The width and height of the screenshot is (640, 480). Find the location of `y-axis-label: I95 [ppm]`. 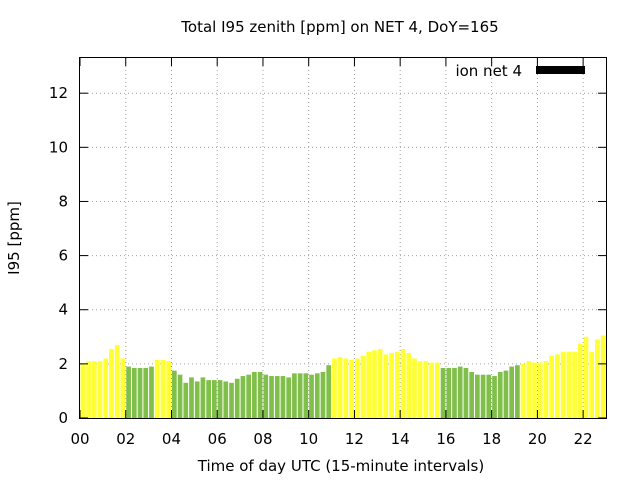

y-axis-label: I95 [ppm] is located at coordinates (14, 238).